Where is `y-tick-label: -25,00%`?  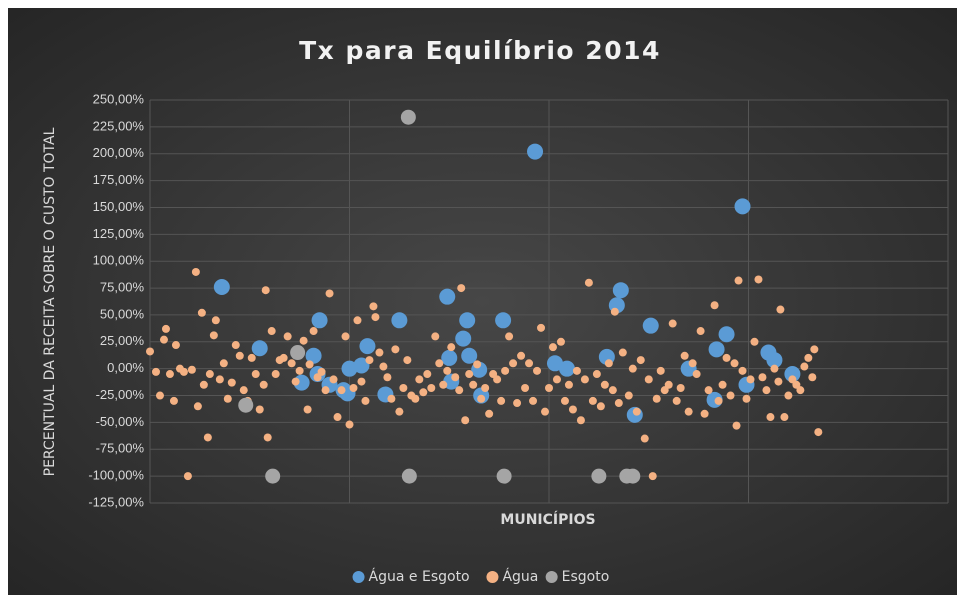
y-tick-label: -25,00% is located at coordinates (120, 394).